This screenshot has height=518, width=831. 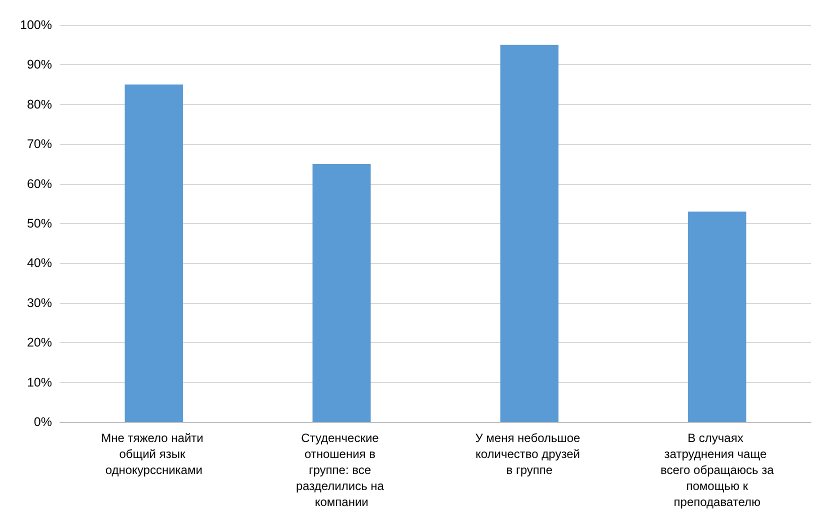 I want to click on x-tick-label: Мне тяжело найти общий язык однокурссниками, so click(x=154, y=454).